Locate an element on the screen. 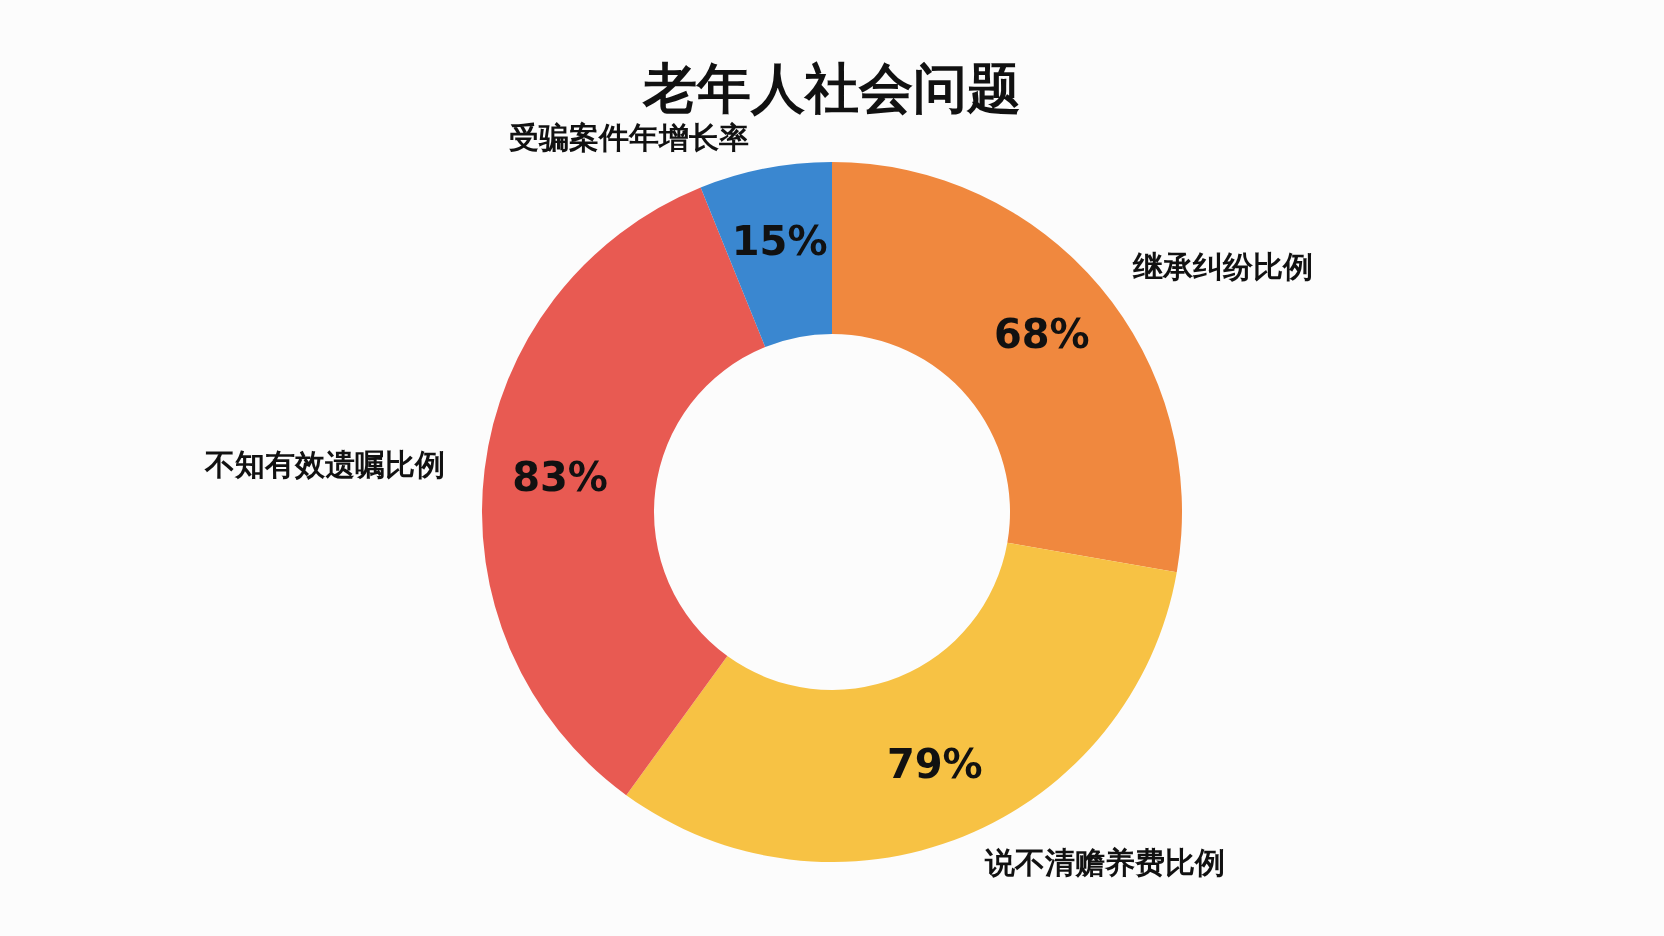 The width and height of the screenshot is (1664, 936). slice-label: 继承纠纷比例 is located at coordinates (1222, 266).